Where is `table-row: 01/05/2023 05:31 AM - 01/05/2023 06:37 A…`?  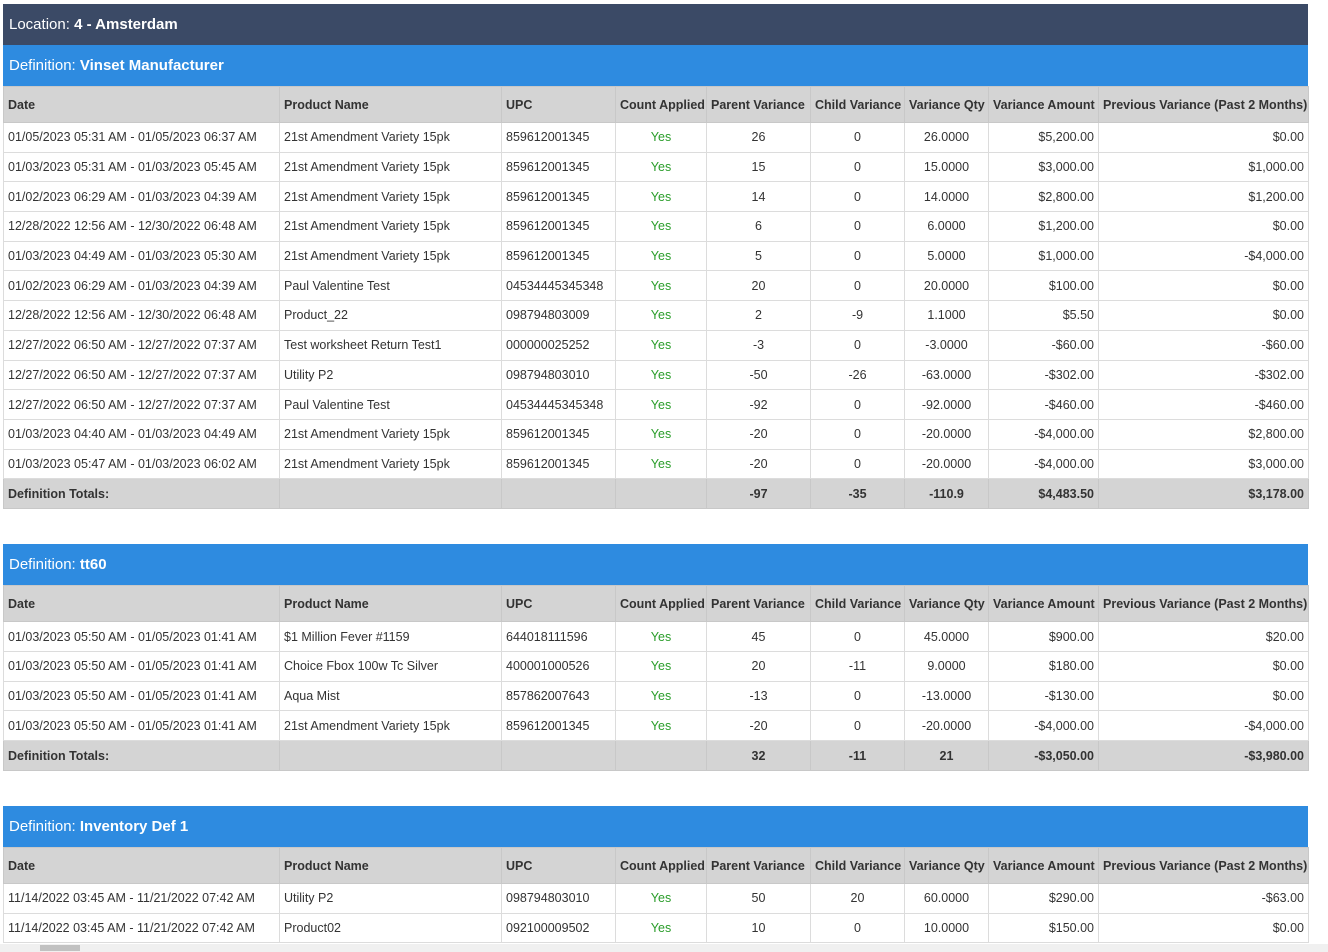
table-row: 01/05/2023 05:31 AM - 01/05/2023 06:37 A… is located at coordinates (656, 137).